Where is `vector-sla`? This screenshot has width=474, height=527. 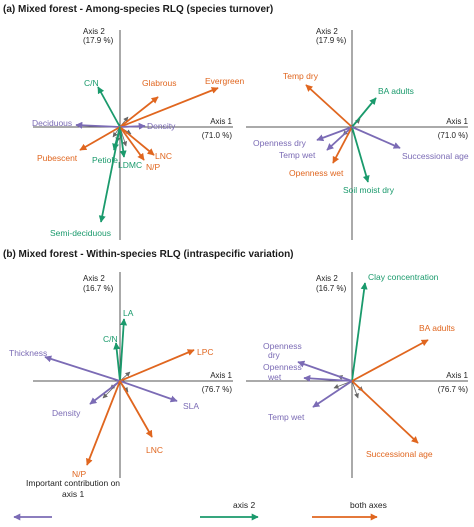
vector-sla is located at coordinates (148, 391).